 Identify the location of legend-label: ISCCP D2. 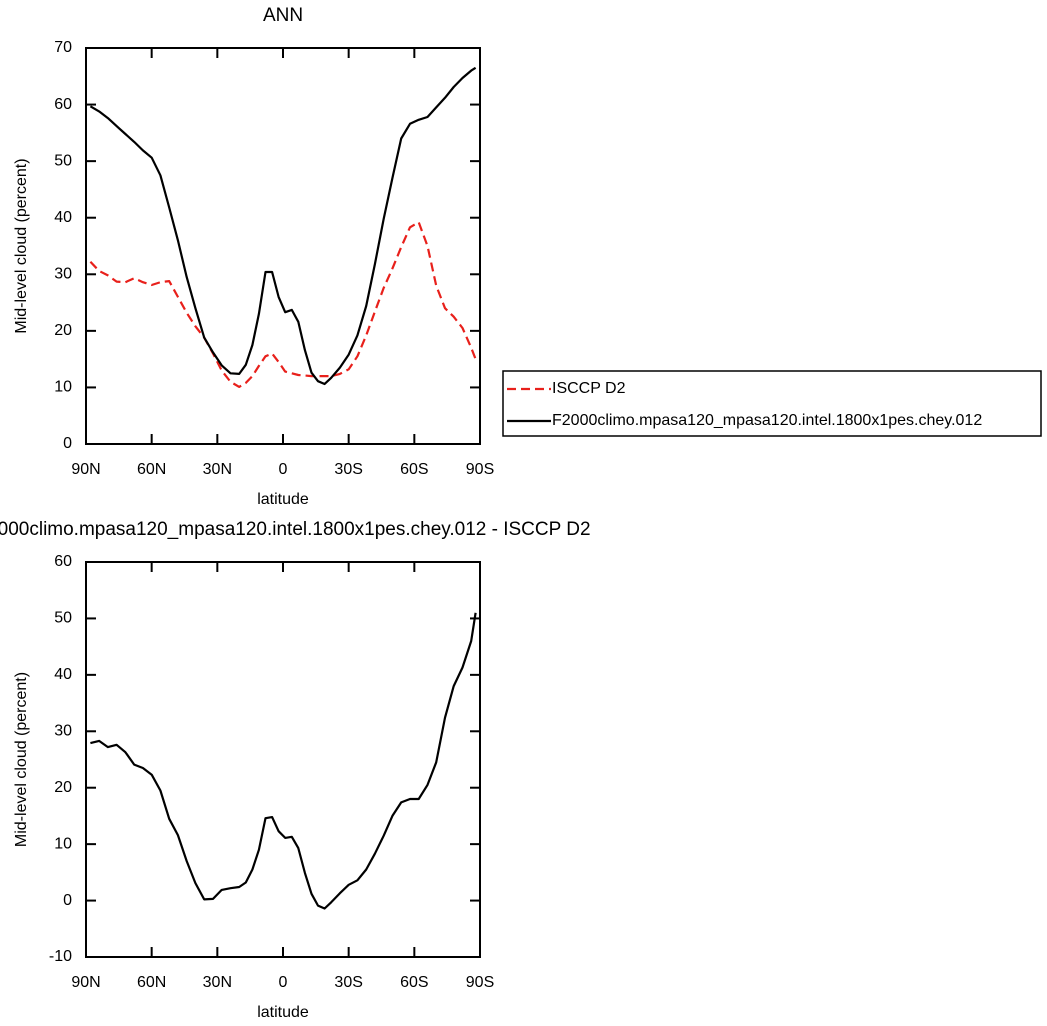
(589, 388).